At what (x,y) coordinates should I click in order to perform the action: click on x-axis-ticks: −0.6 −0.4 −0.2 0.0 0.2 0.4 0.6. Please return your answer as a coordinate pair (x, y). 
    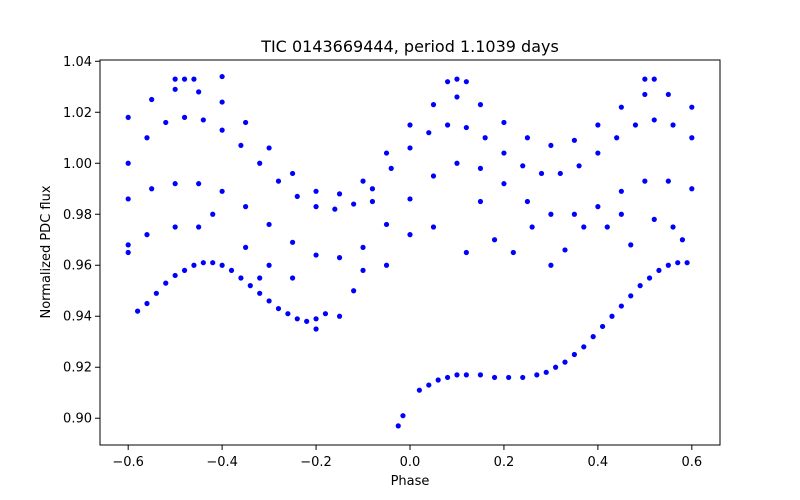
    Looking at the image, I should click on (407, 457).